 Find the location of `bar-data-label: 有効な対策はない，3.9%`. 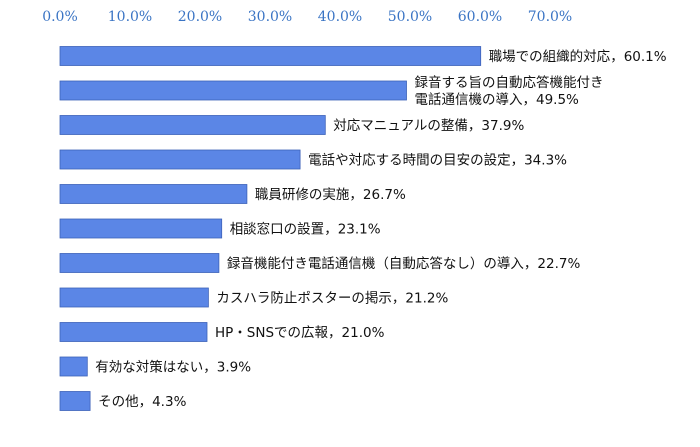

bar-data-label: 有効な対策はない，3.9% is located at coordinates (173, 367).